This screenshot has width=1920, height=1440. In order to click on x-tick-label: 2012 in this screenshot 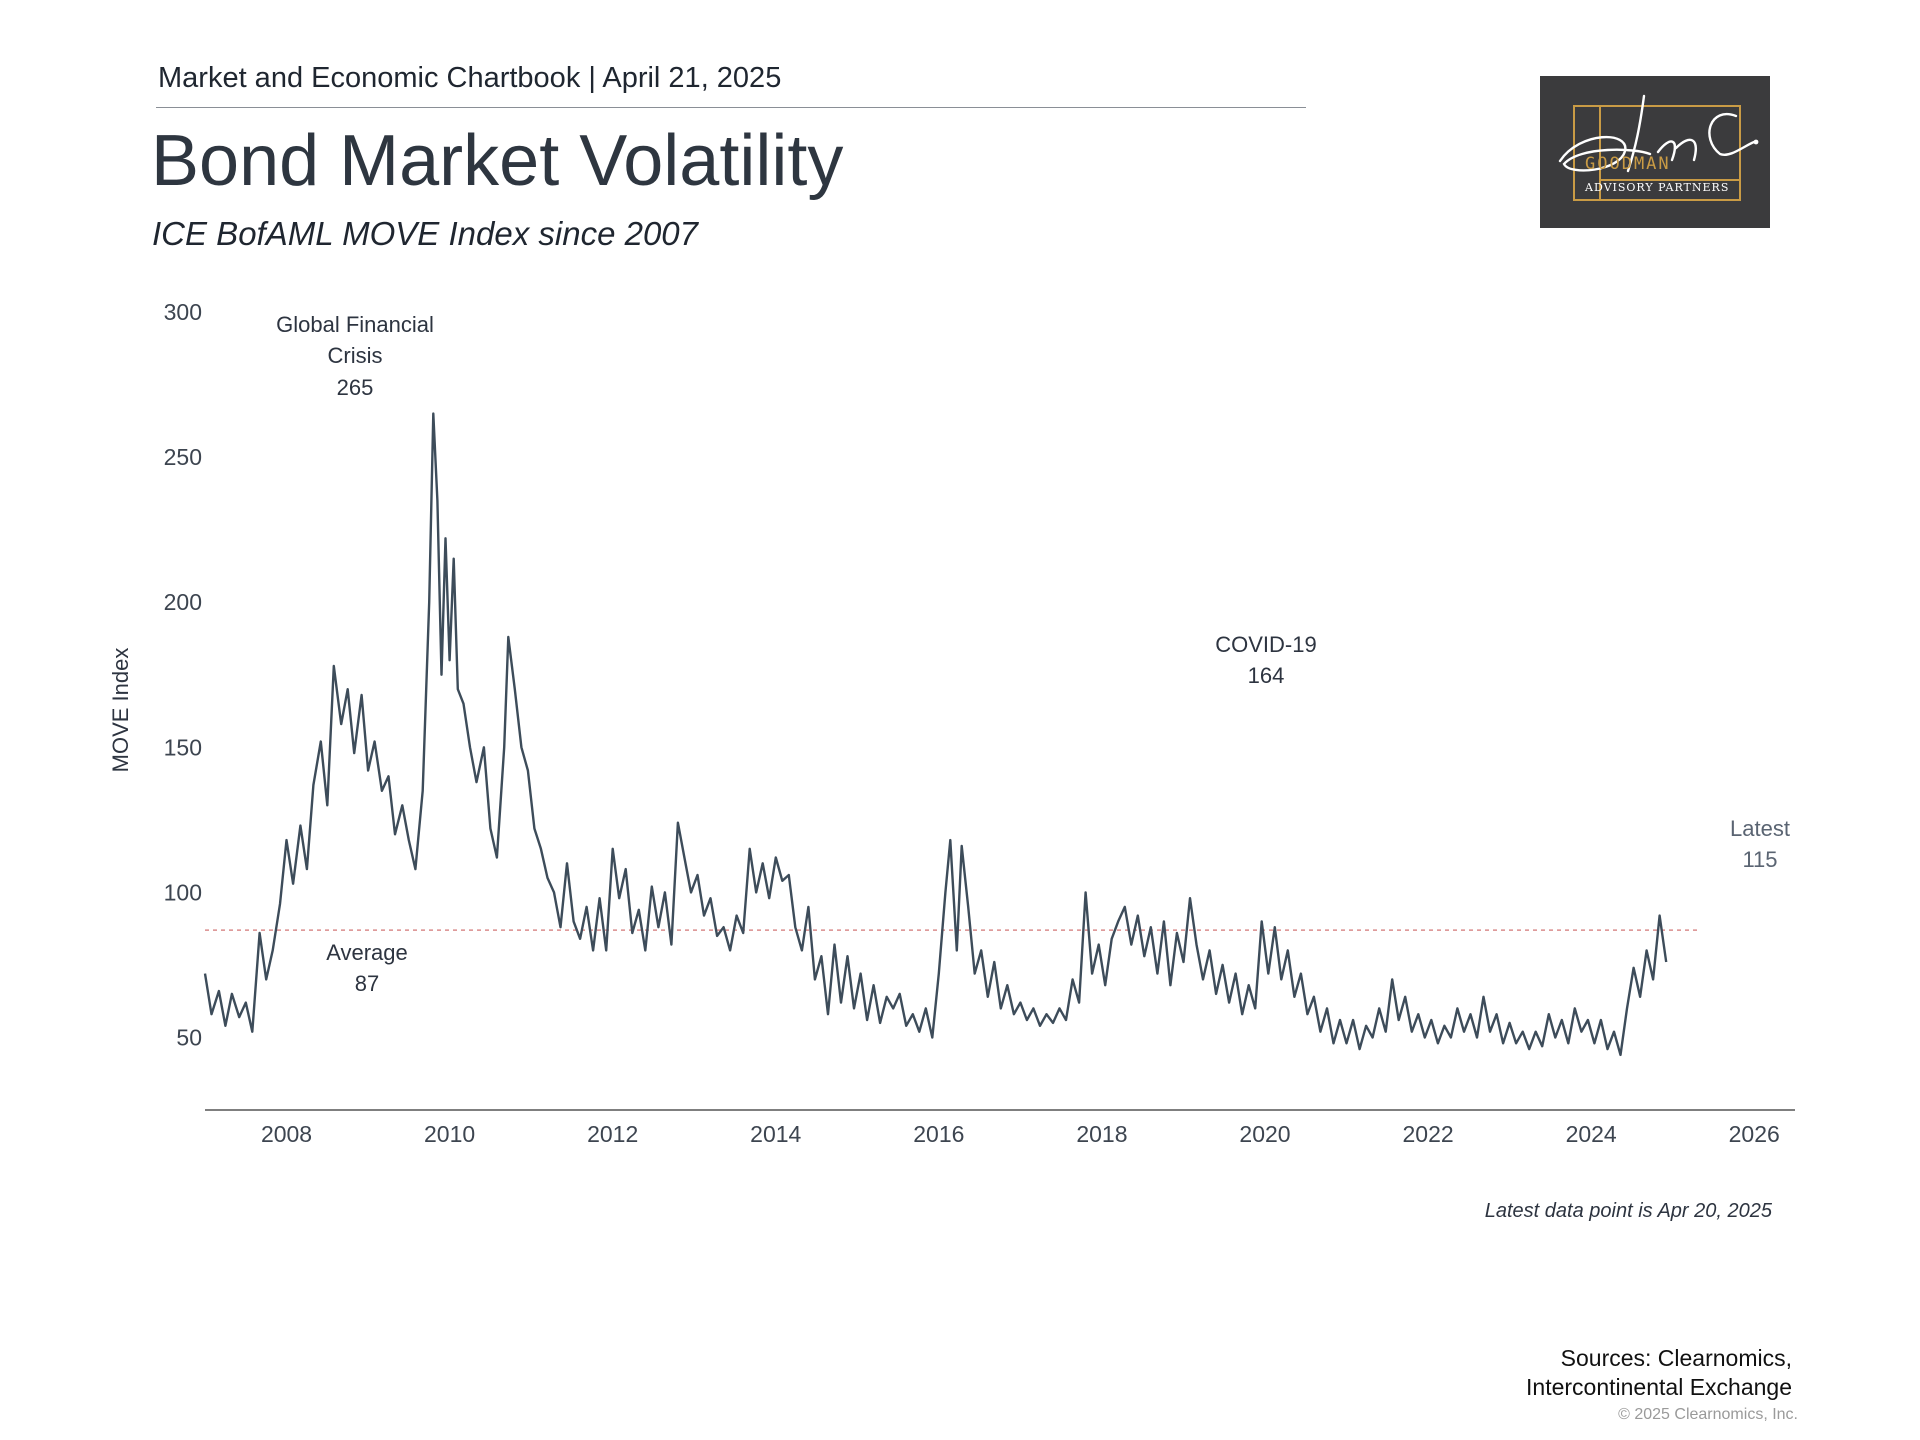, I will do `click(612, 1134)`.